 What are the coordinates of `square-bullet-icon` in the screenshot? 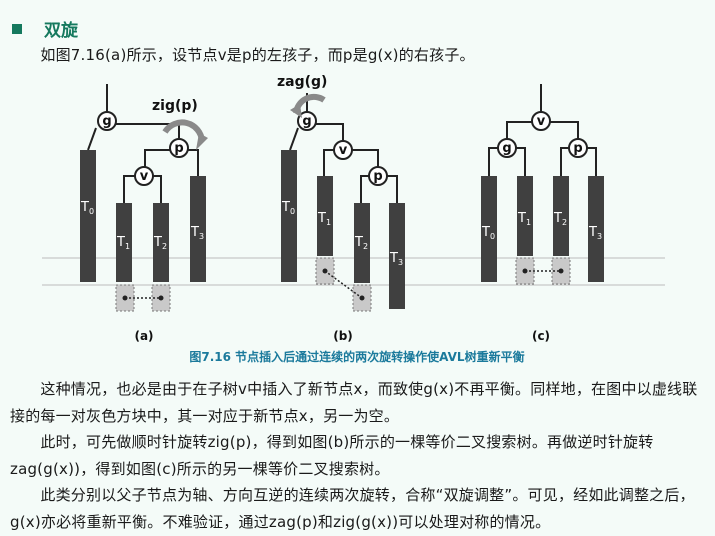 It's located at (17, 28).